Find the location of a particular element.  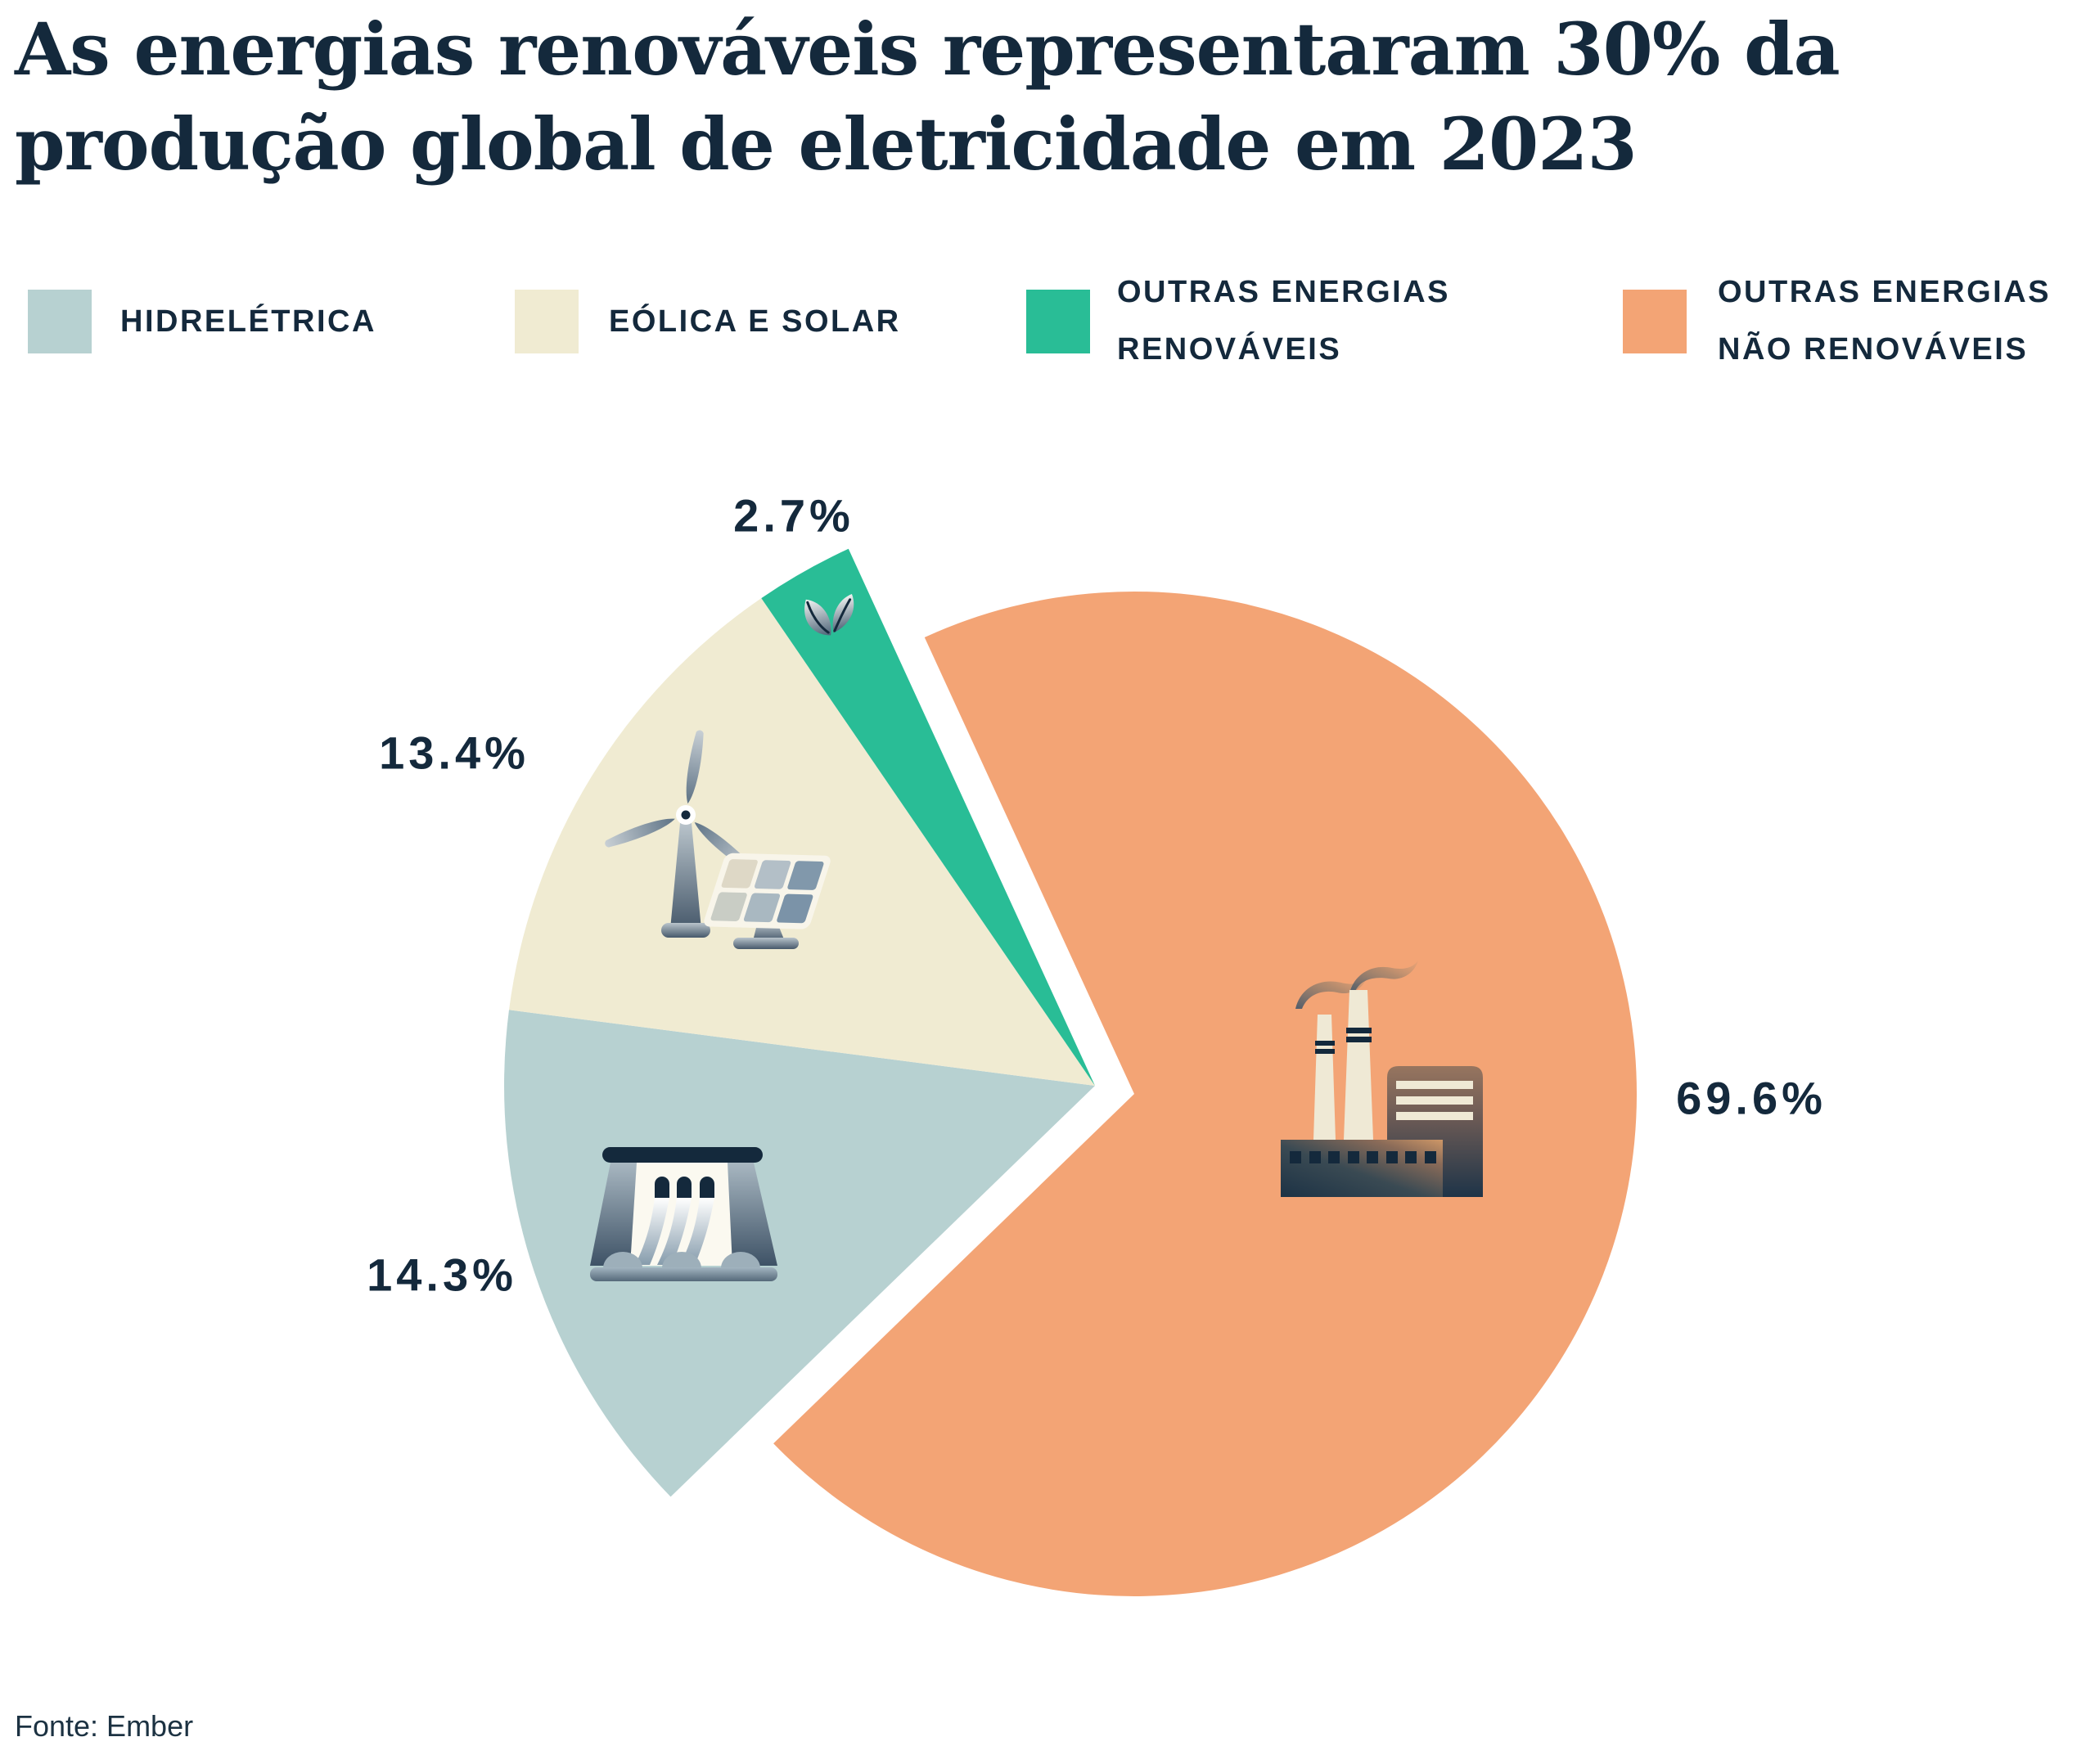

legend-swatch-non-renewables is located at coordinates (1655, 322).